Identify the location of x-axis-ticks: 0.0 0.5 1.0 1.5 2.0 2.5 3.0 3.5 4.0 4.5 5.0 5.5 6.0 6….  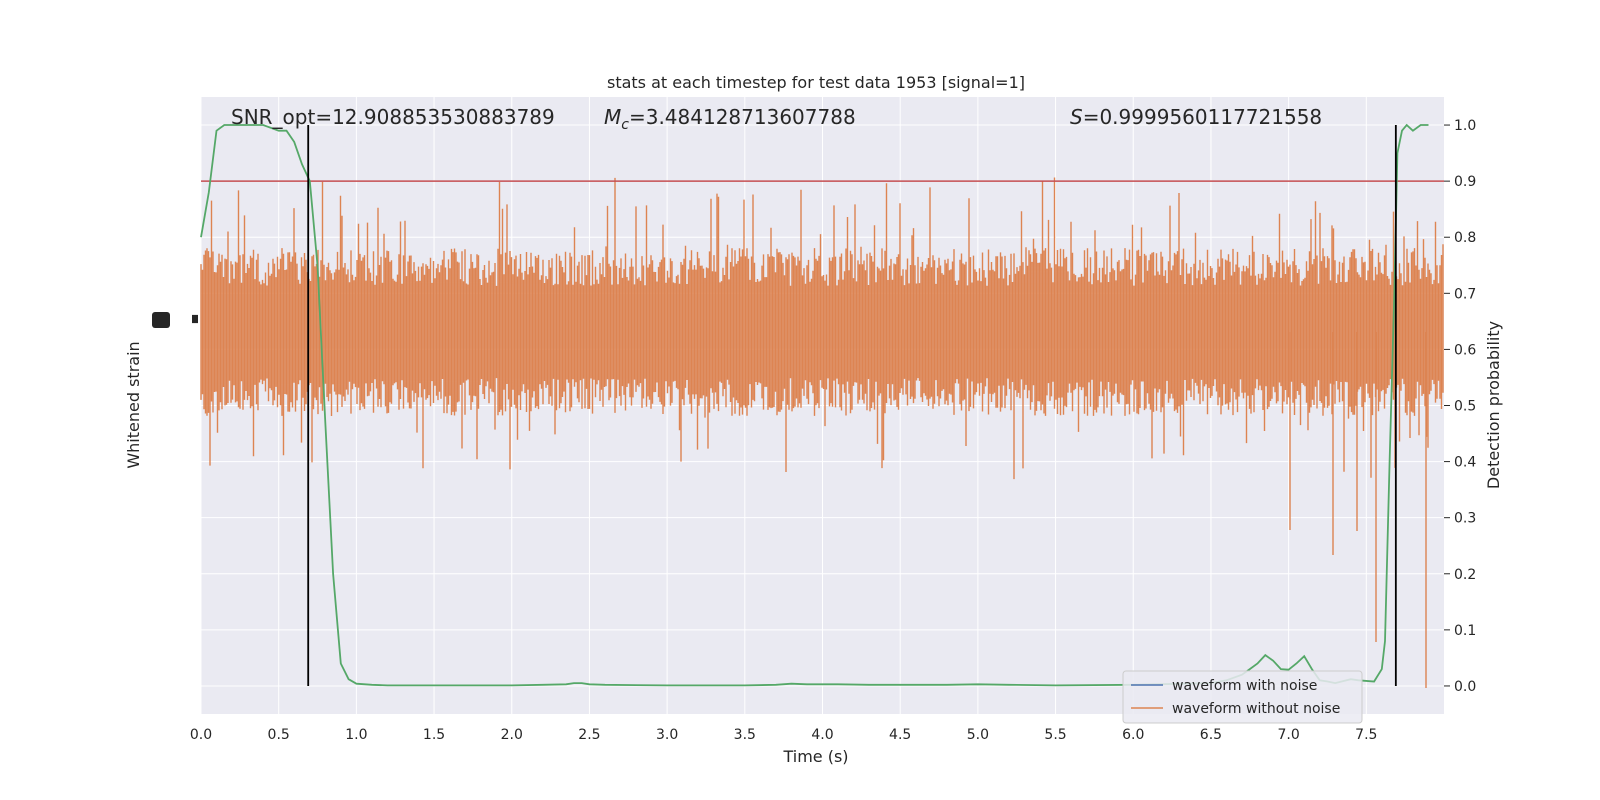
(784, 735).